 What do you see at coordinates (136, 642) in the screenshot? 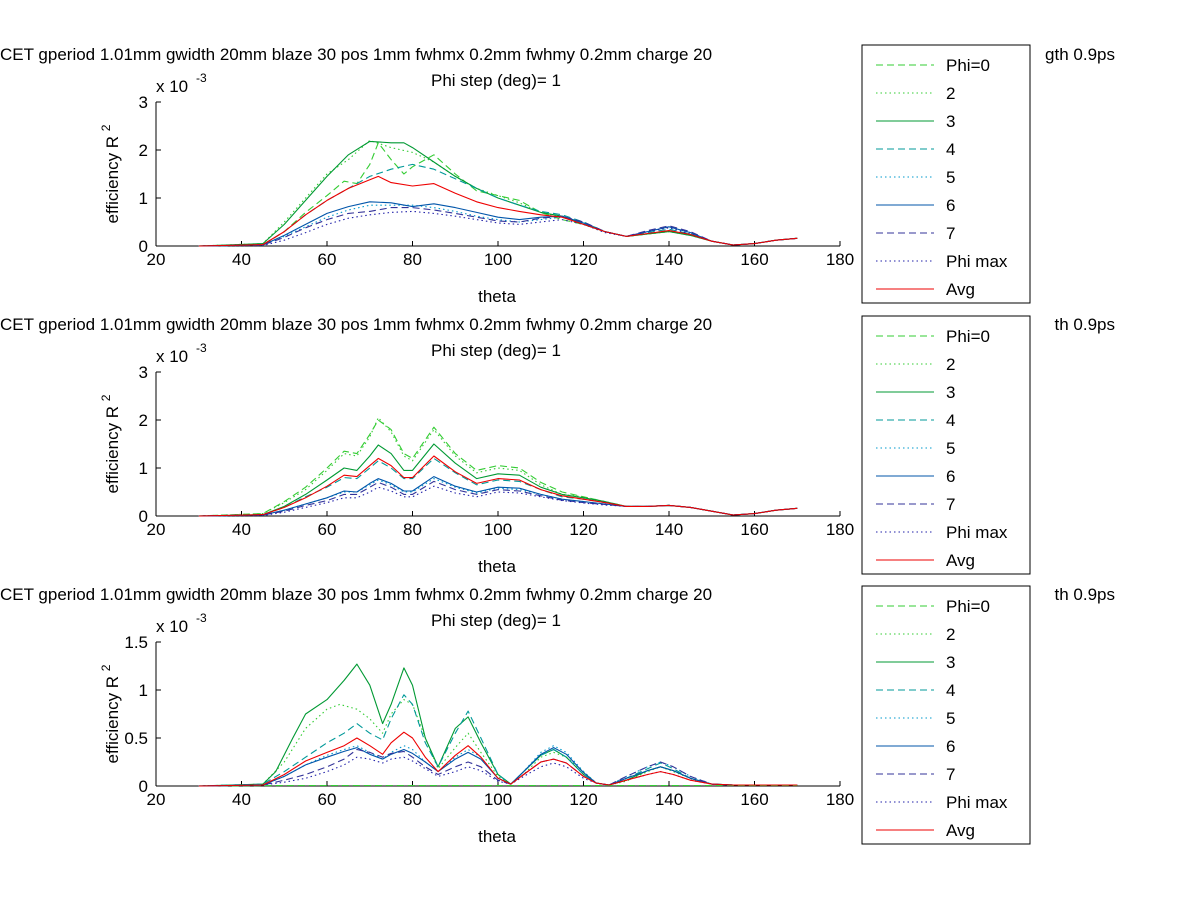
I see `y-tick-label: 1.5` at bounding box center [136, 642].